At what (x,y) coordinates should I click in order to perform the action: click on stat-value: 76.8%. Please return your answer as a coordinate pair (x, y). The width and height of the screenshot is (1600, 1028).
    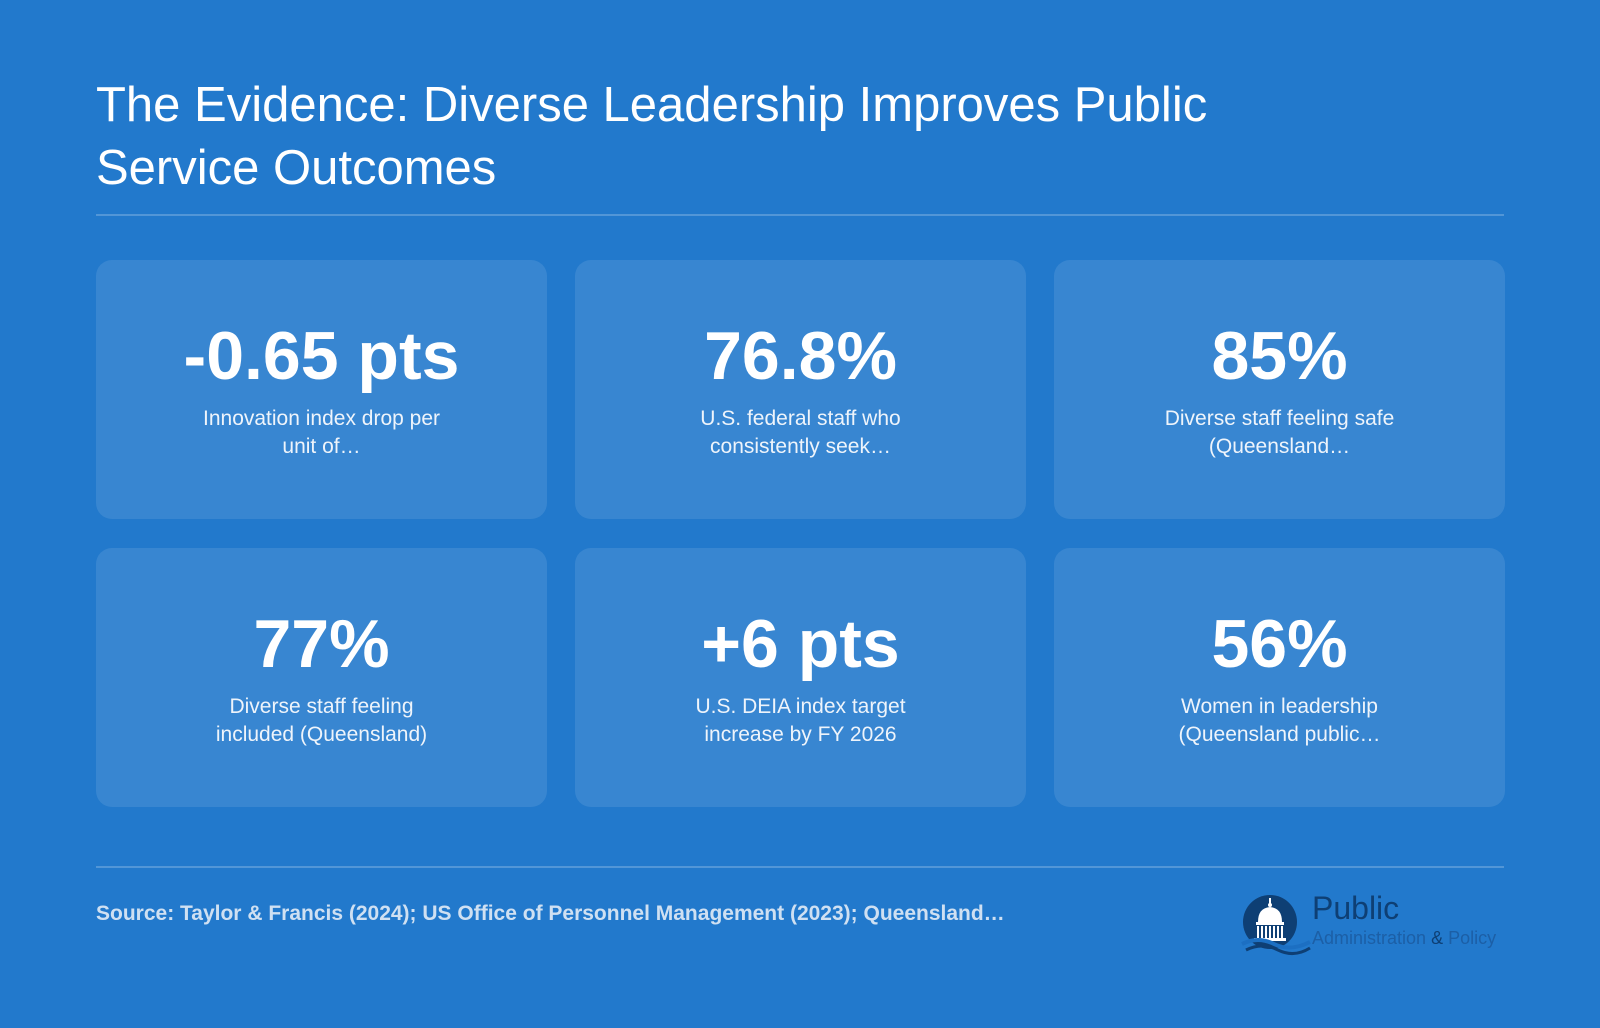
    Looking at the image, I should click on (800, 355).